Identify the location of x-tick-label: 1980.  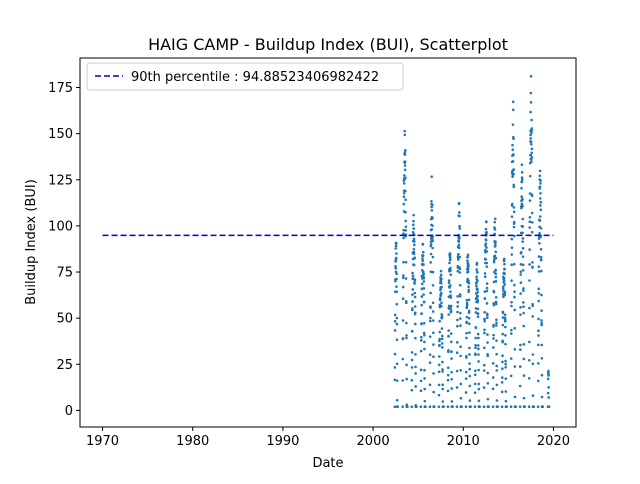
(192, 441).